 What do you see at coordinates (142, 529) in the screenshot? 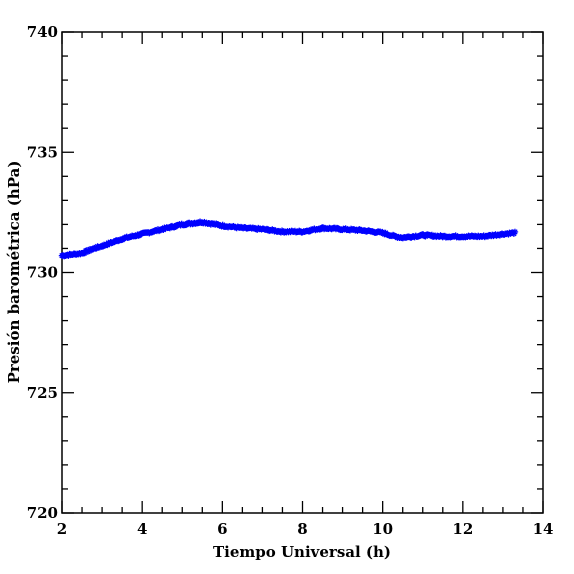
I see `x-tick-label: 4` at bounding box center [142, 529].